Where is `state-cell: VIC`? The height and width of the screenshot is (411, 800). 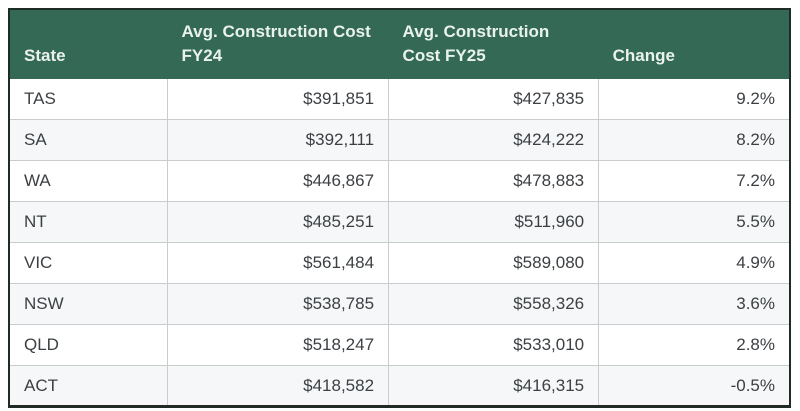 state-cell: VIC is located at coordinates (89, 263).